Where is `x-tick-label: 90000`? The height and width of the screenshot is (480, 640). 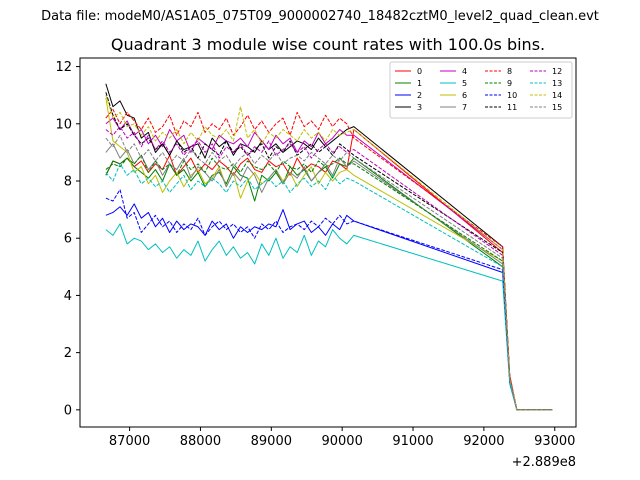
x-tick-label: 90000 is located at coordinates (341, 441).